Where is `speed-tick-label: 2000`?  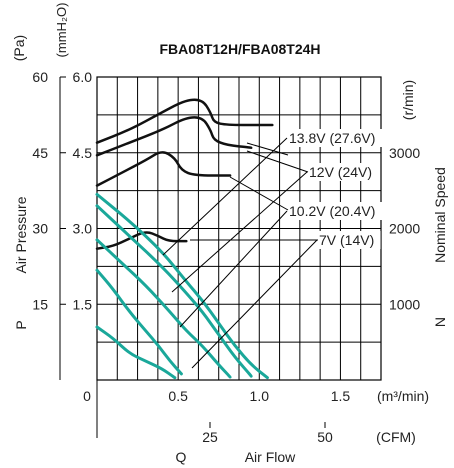
speed-tick-label: 2000 is located at coordinates (404, 229).